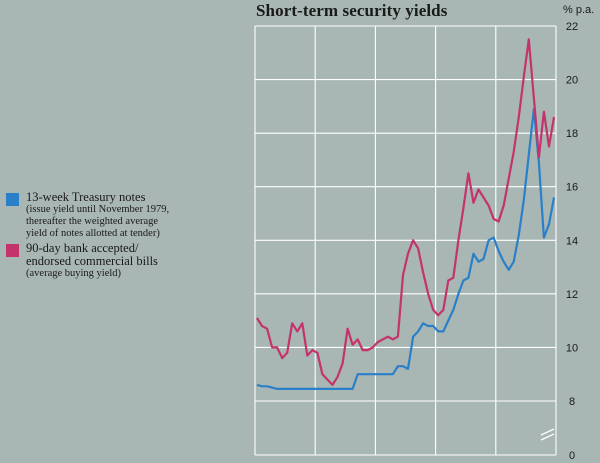  What do you see at coordinates (572, 295) in the screenshot?
I see `y-tick-label: 12` at bounding box center [572, 295].